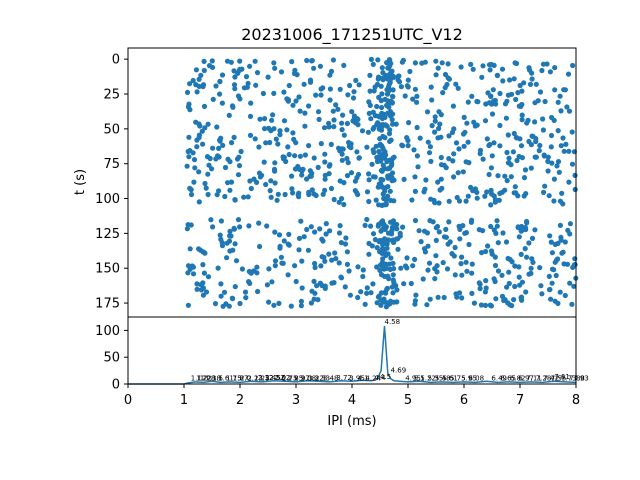  What do you see at coordinates (363, 378) in the screenshot?
I see `ipi-peak-label: 4.1` at bounding box center [363, 378].